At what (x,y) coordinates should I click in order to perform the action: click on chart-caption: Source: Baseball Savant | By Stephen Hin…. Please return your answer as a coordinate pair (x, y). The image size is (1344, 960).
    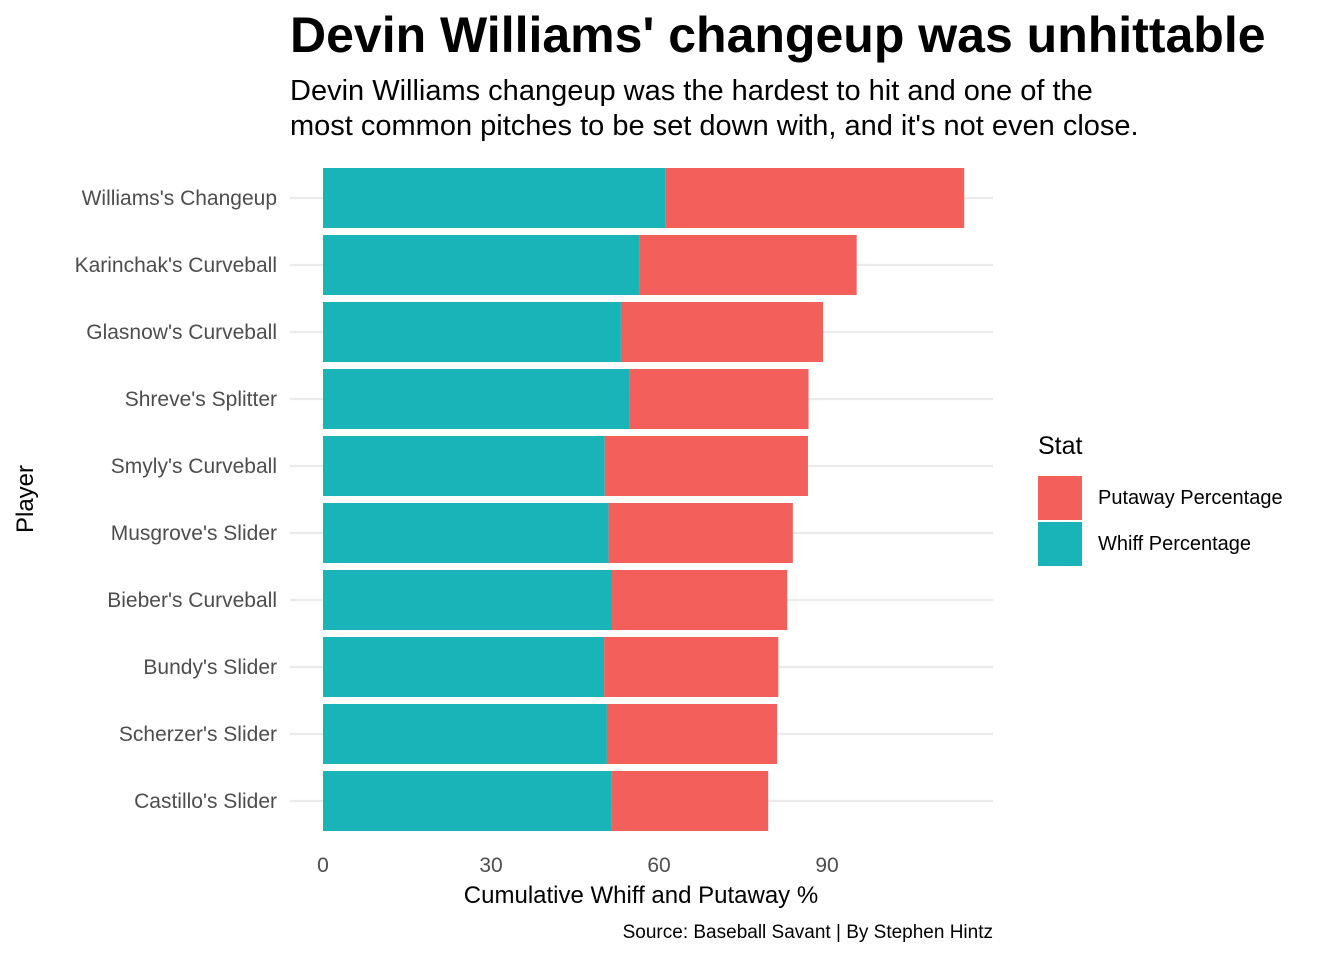
    Looking at the image, I should click on (807, 932).